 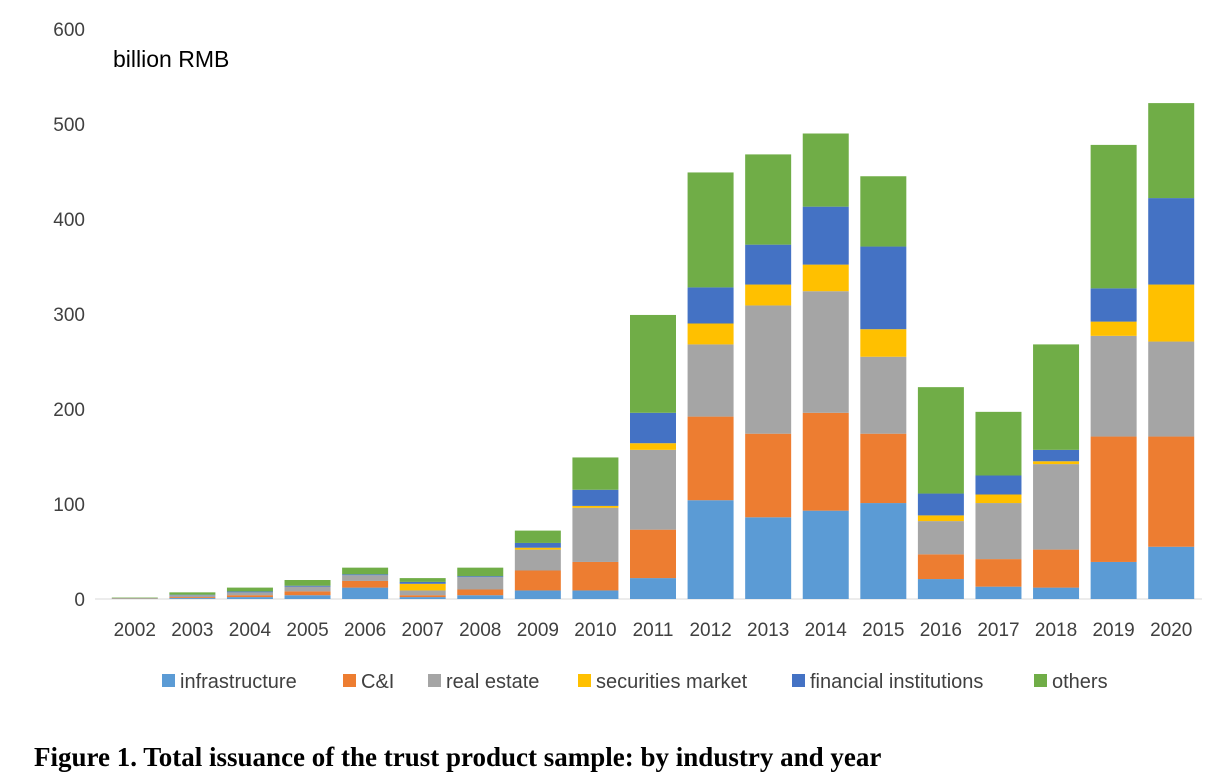 What do you see at coordinates (365, 584) in the screenshot?
I see `bar-segment-c-i-2006` at bounding box center [365, 584].